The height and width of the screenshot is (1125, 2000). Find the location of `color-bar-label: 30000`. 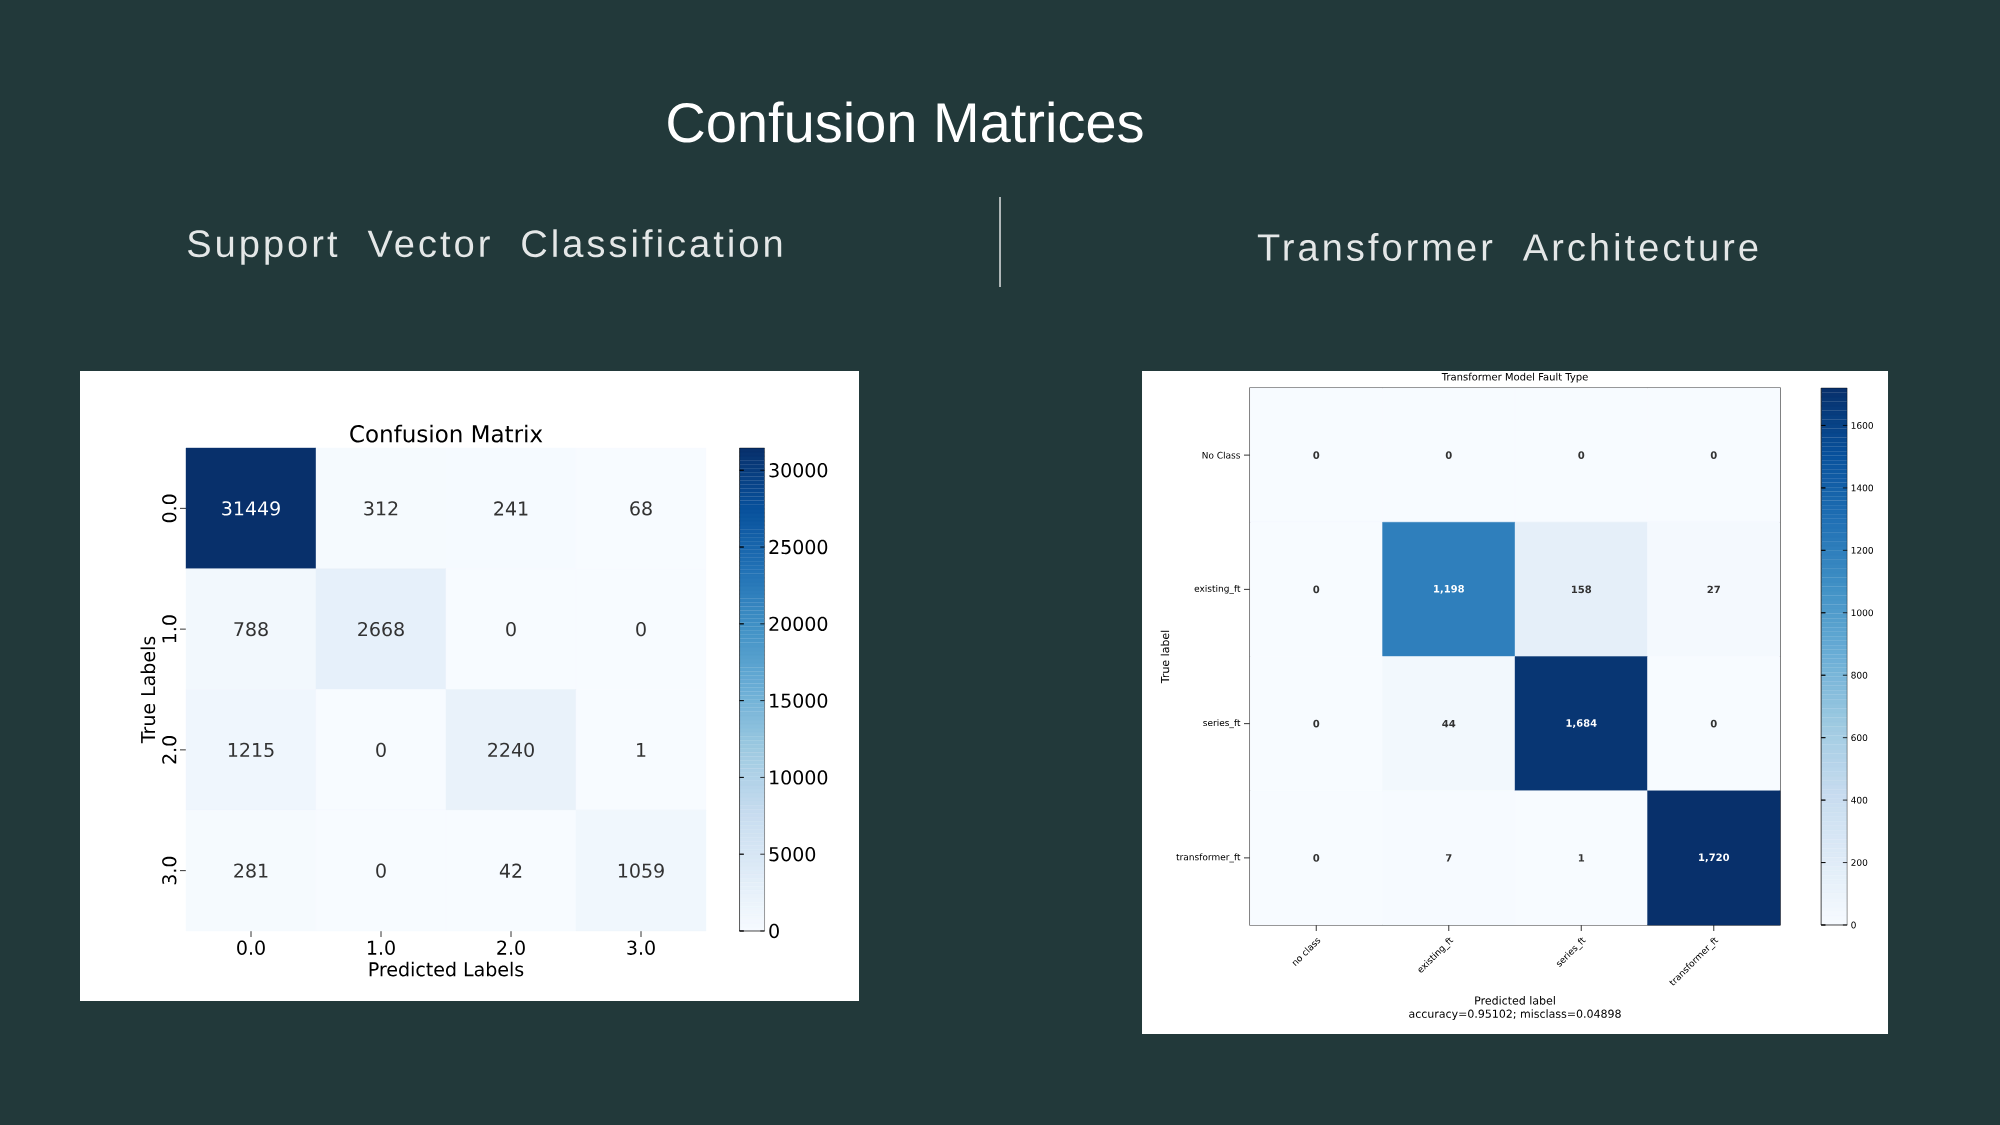

color-bar-label: 30000 is located at coordinates (798, 470).